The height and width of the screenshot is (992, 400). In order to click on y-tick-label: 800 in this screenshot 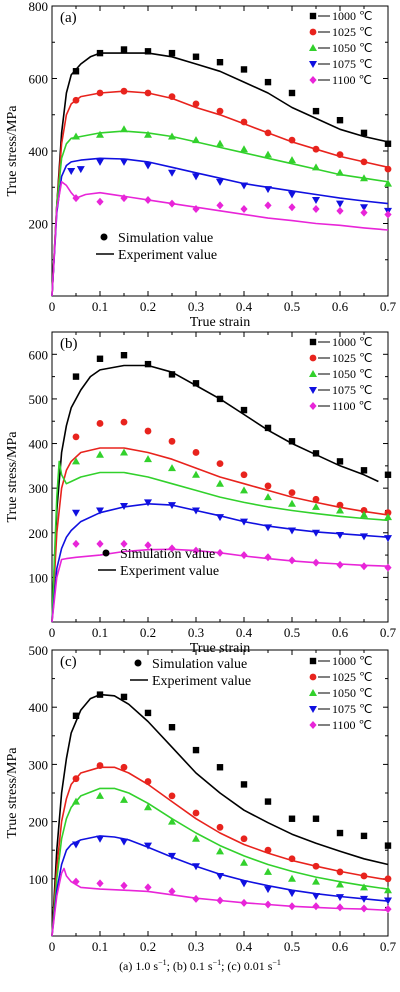, I will do `click(39, 7)`.